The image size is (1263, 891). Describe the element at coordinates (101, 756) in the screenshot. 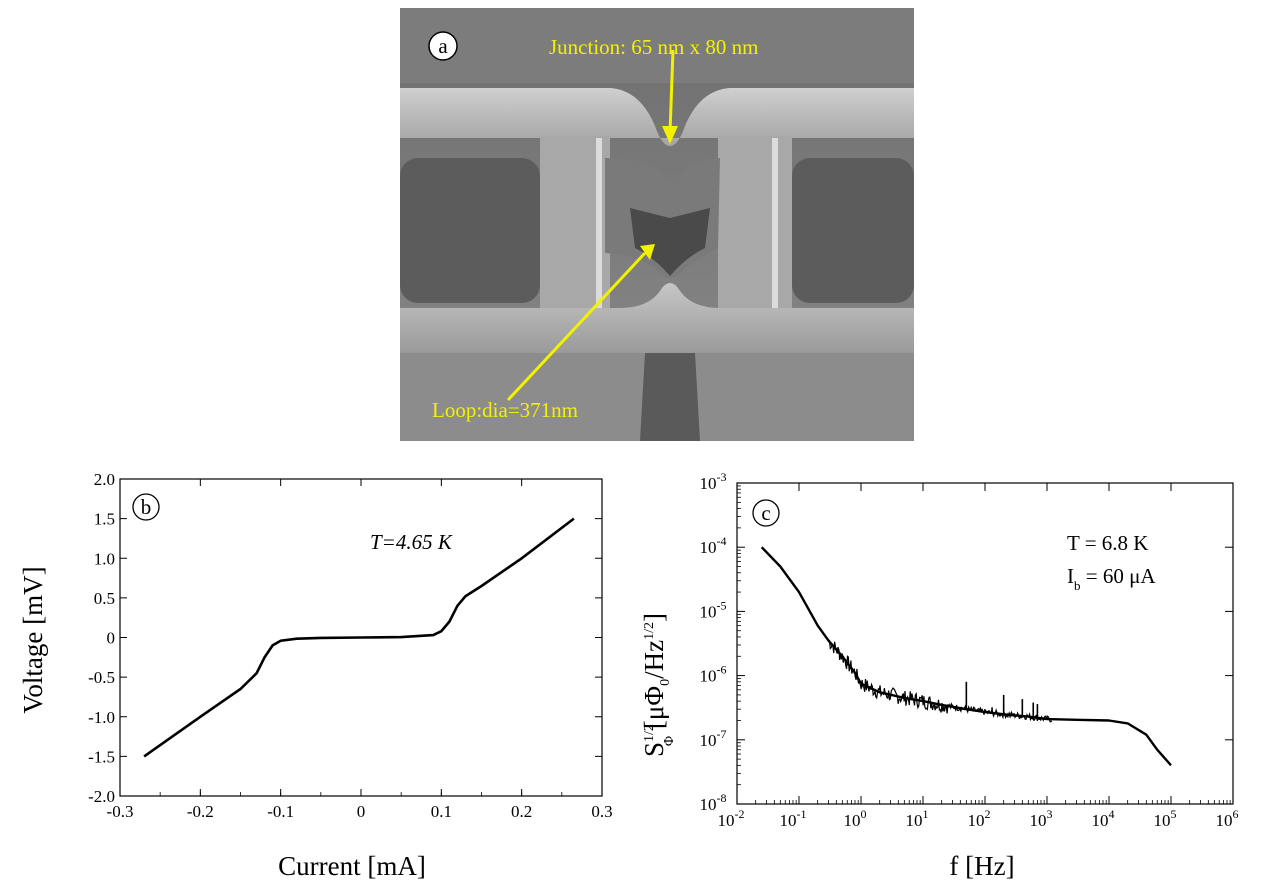

I see `y-tick-label: -1.5` at that location.